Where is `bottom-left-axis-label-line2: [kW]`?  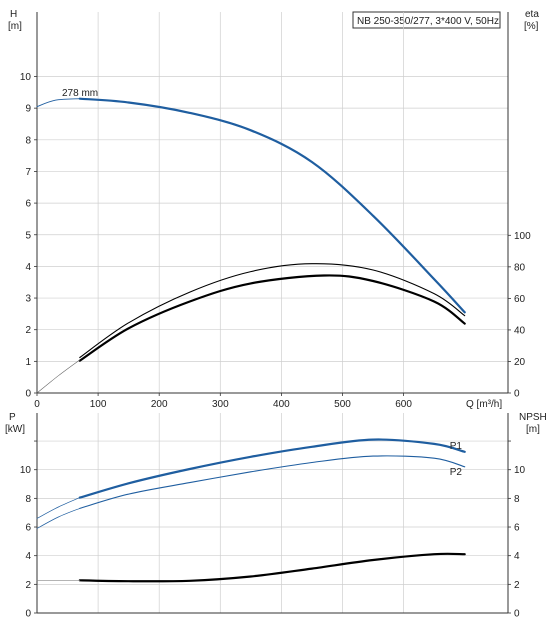 bottom-left-axis-label-line2: [kW] is located at coordinates (15, 429).